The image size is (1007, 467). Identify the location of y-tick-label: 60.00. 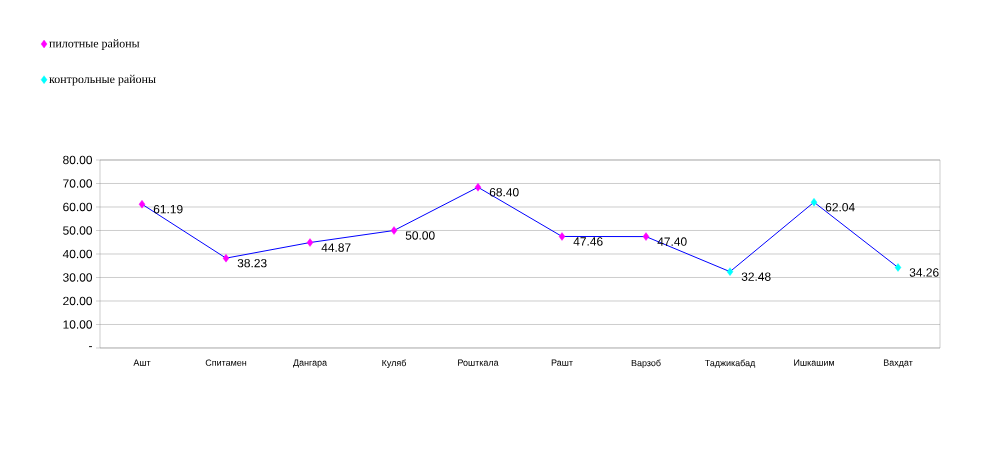
(78, 207).